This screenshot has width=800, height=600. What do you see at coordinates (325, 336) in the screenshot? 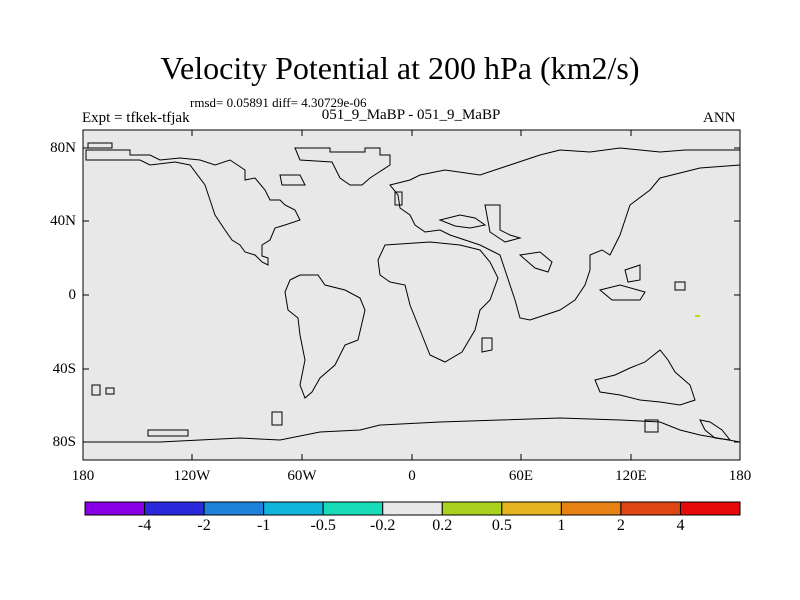
I see `coastline-south-america` at bounding box center [325, 336].